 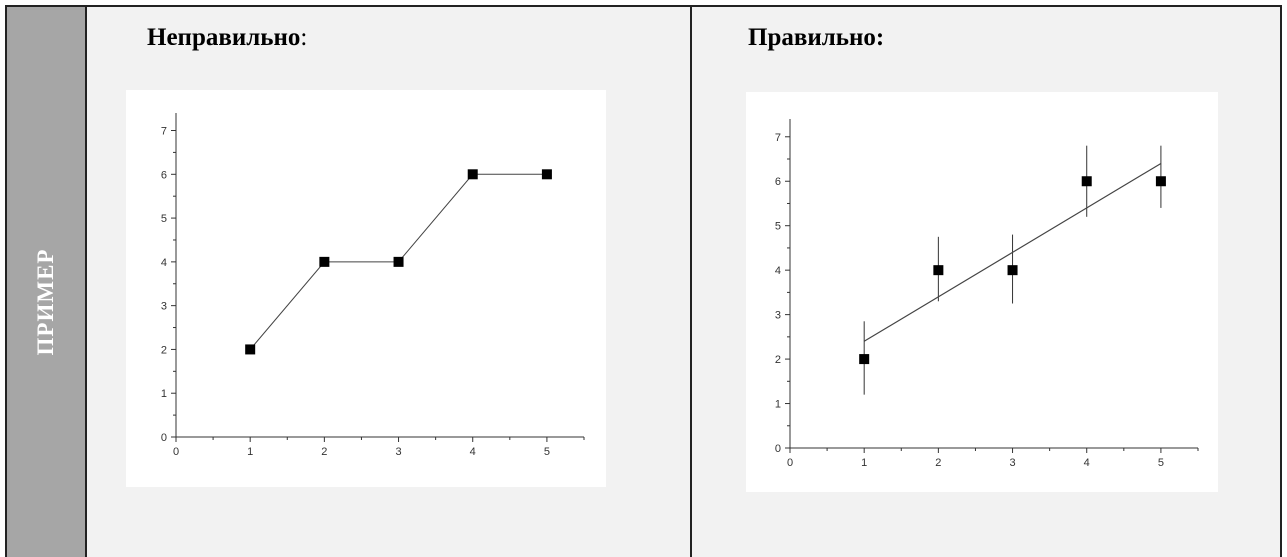 What do you see at coordinates (45, 302) in the screenshot?
I see `side-label: ПРИМЕР` at bounding box center [45, 302].